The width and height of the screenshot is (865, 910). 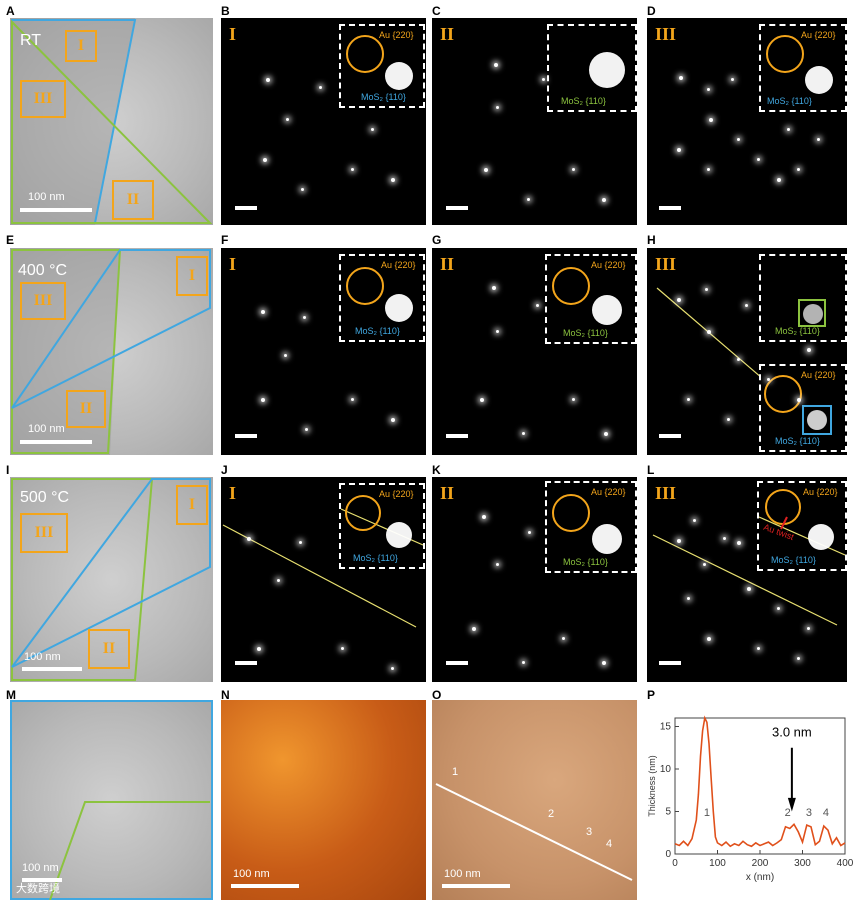 I want to click on y-tick-label: 5, so click(x=668, y=812).